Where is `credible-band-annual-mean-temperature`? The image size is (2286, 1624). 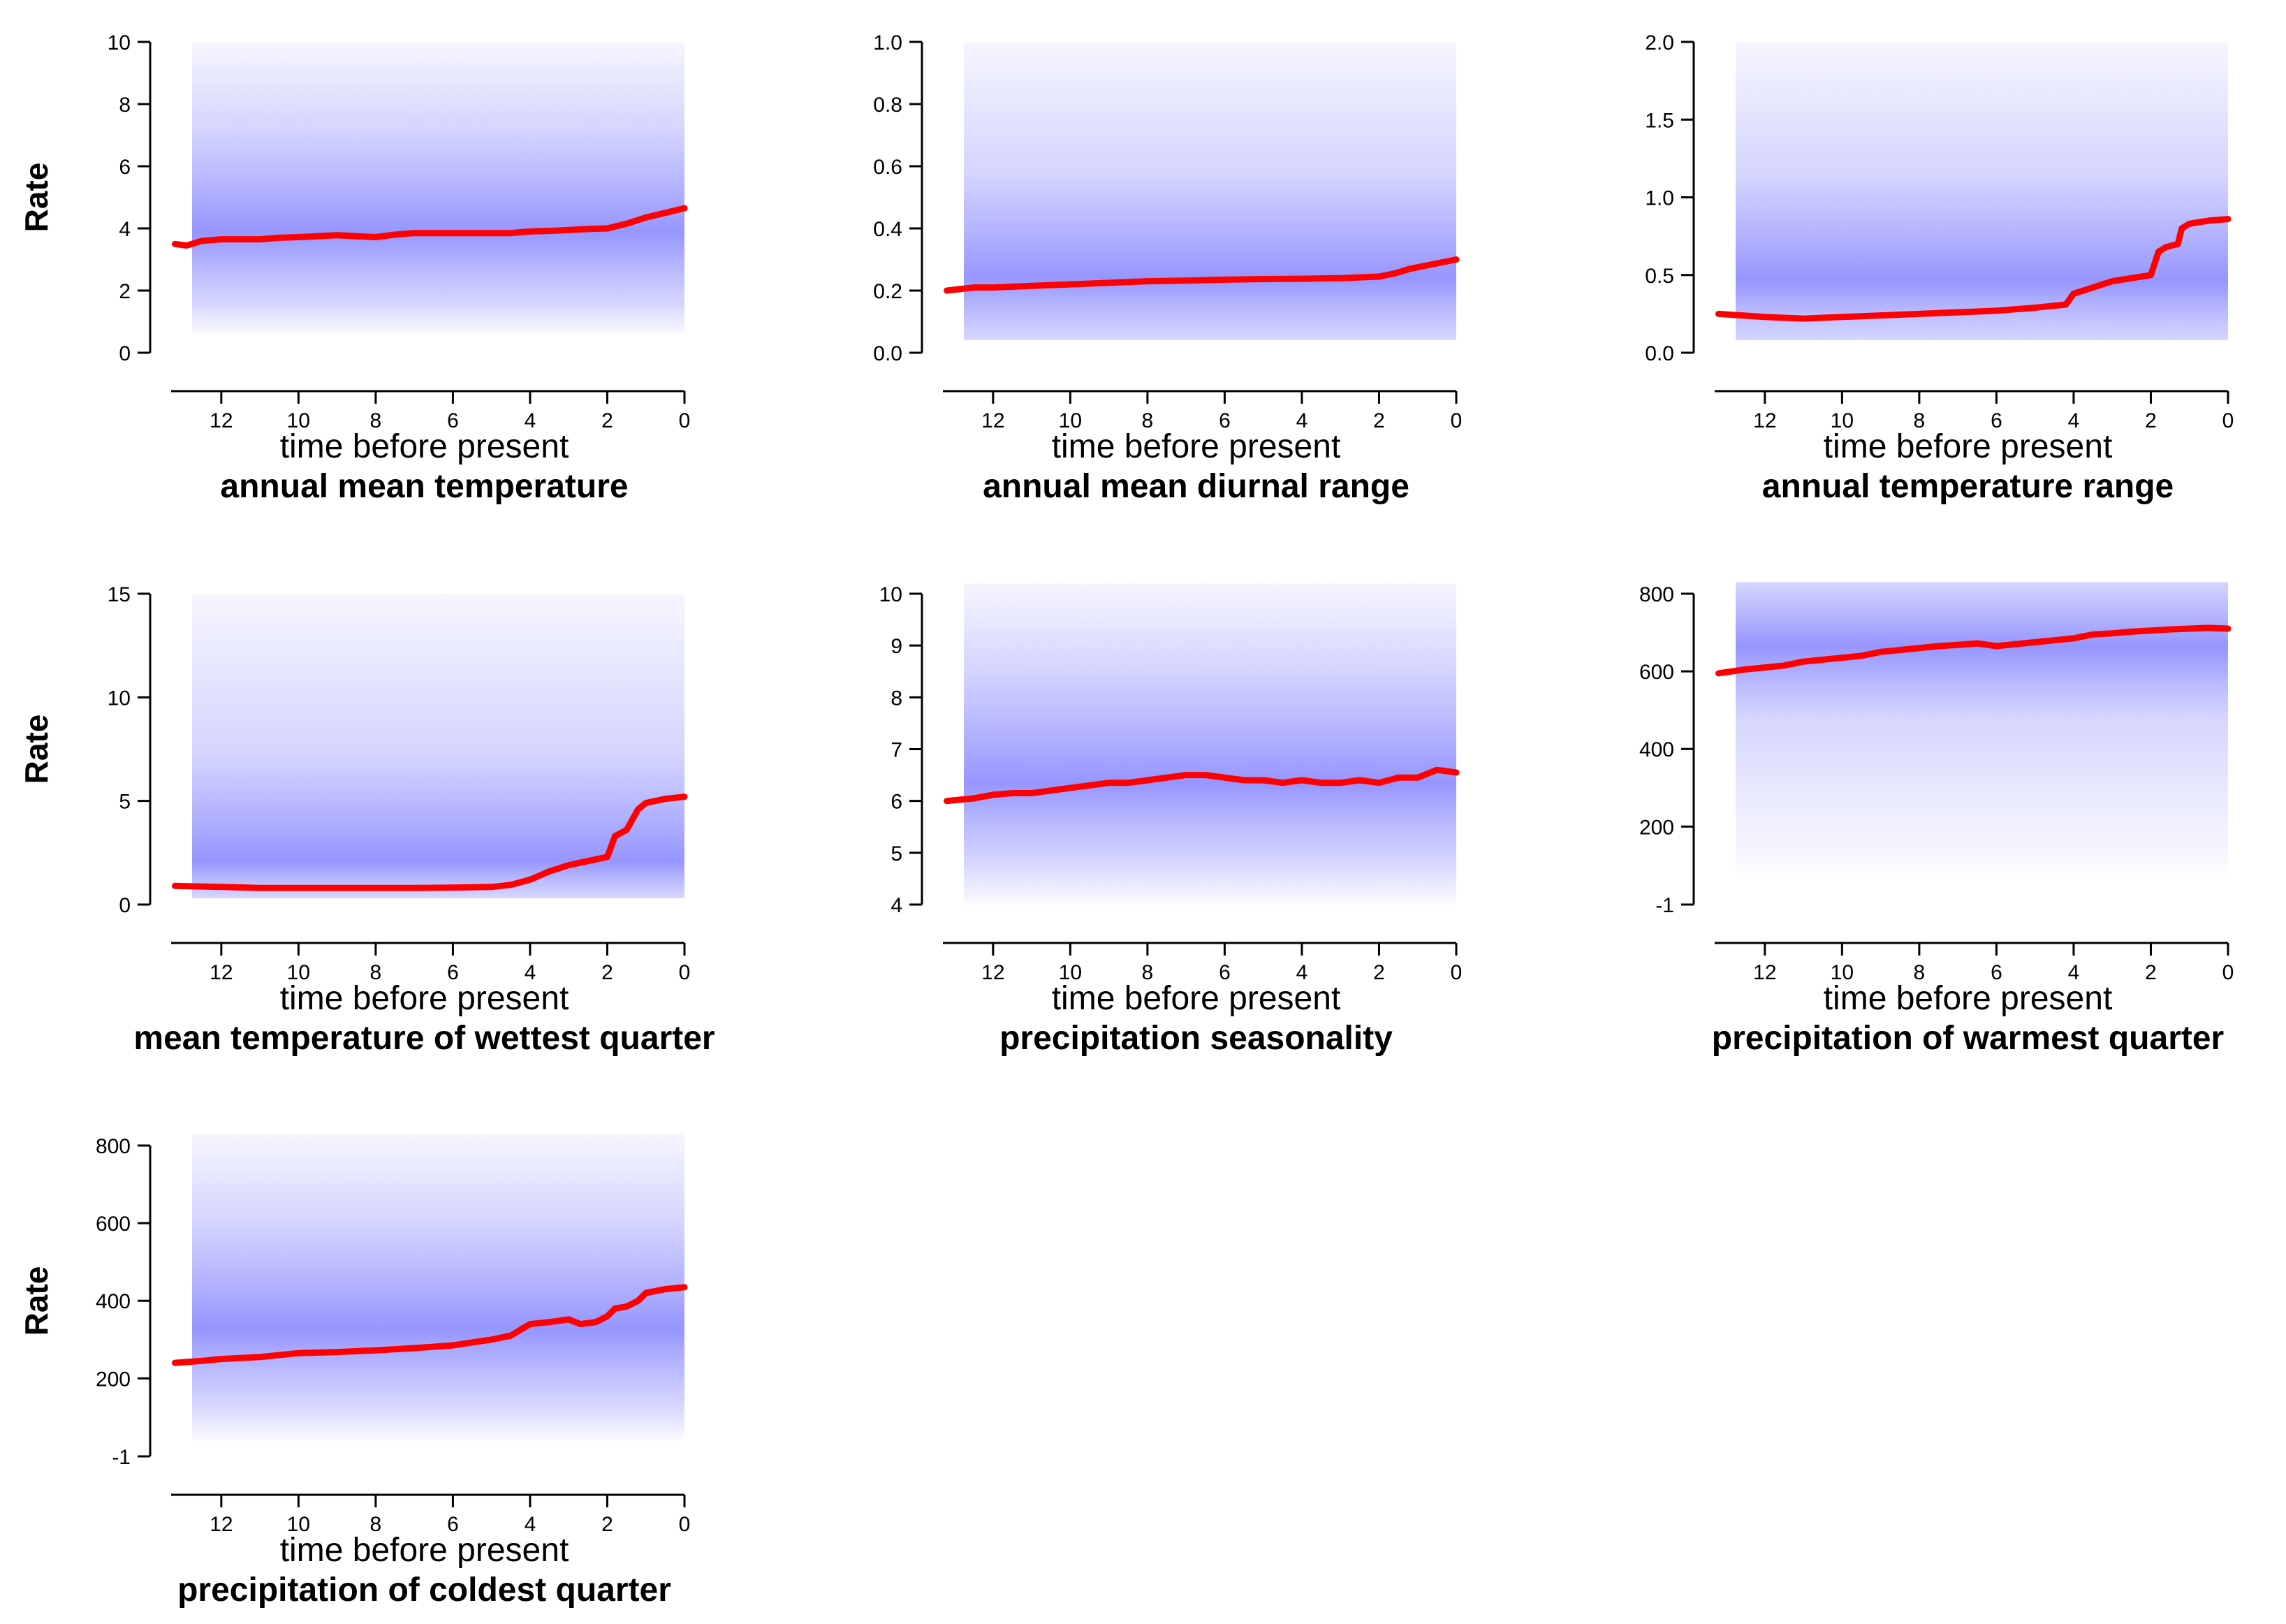
credible-band-annual-mean-temperature is located at coordinates (438, 188).